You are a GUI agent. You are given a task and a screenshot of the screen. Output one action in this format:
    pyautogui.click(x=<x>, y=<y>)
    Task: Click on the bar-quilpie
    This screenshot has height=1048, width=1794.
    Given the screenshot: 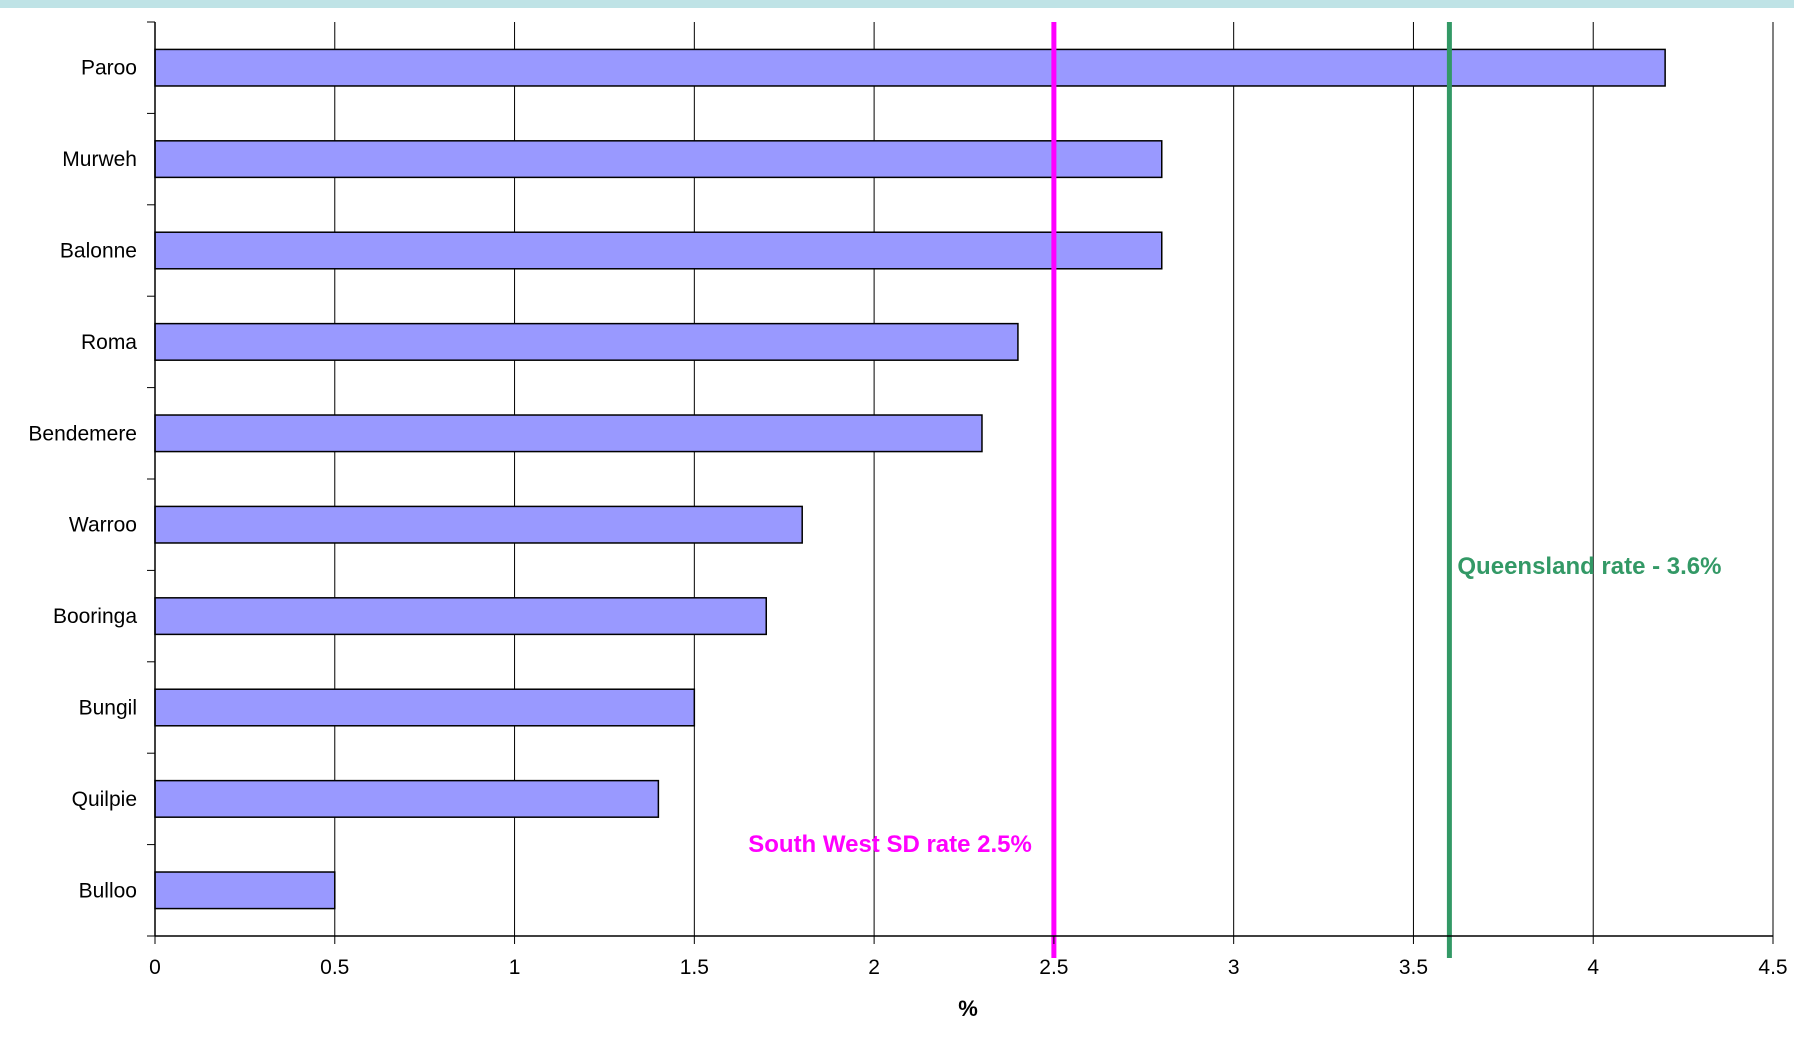 What is the action you would take?
    pyautogui.click(x=407, y=798)
    